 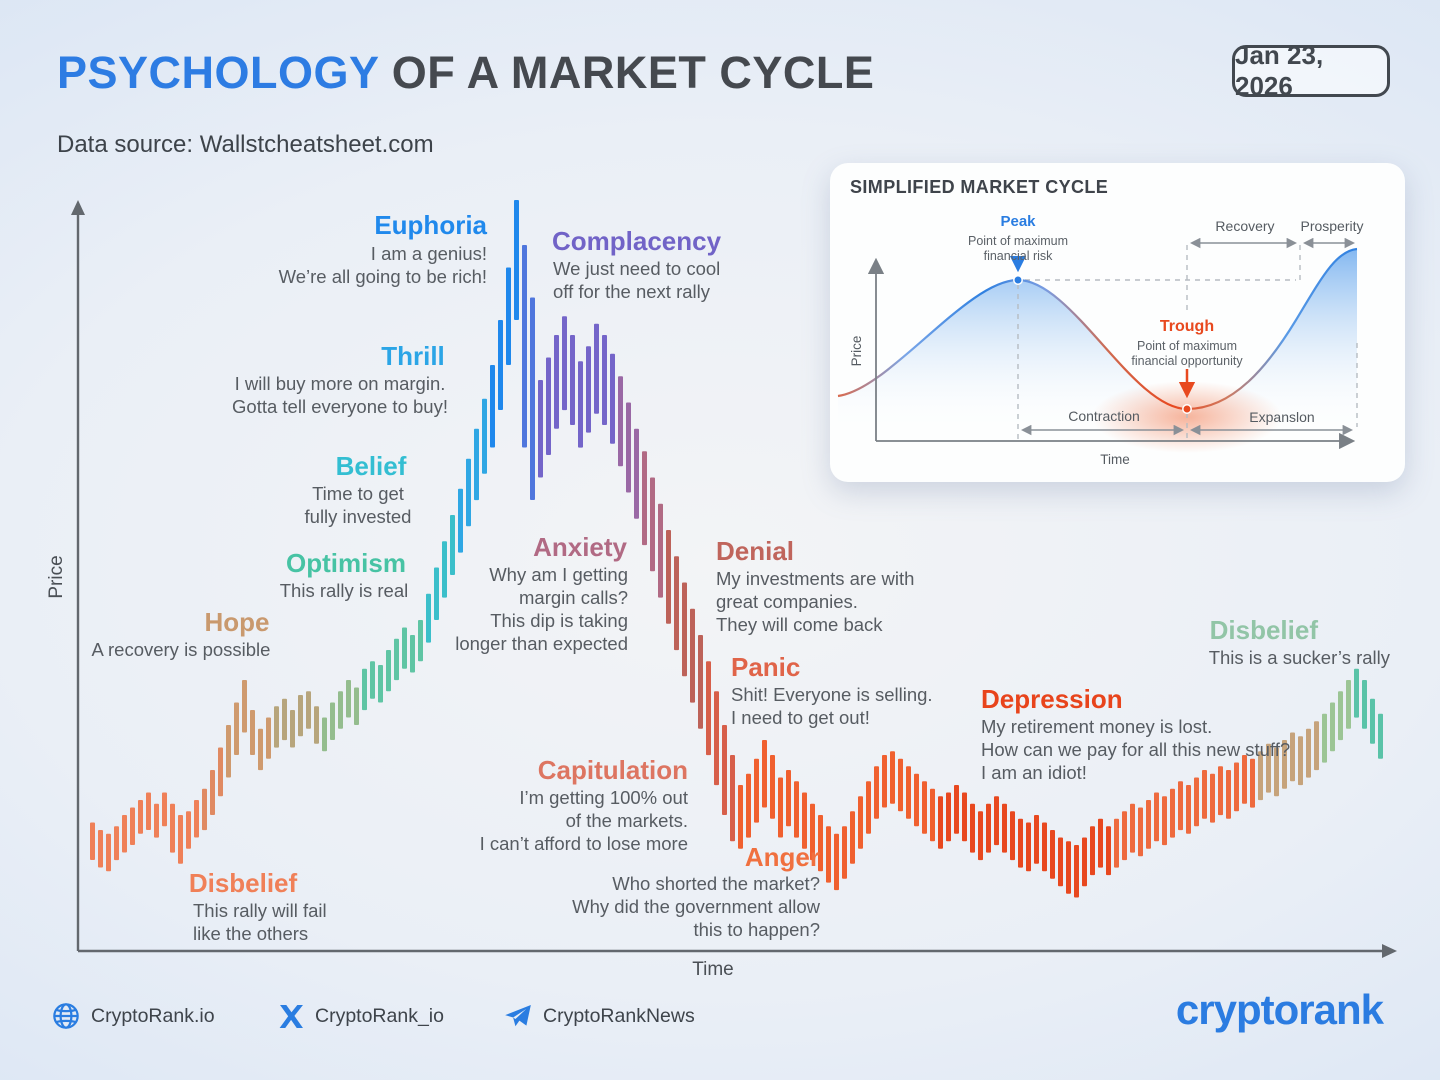 What do you see at coordinates (361, 1016) in the screenshot?
I see `footer-x-account: CryptoRank_io` at bounding box center [361, 1016].